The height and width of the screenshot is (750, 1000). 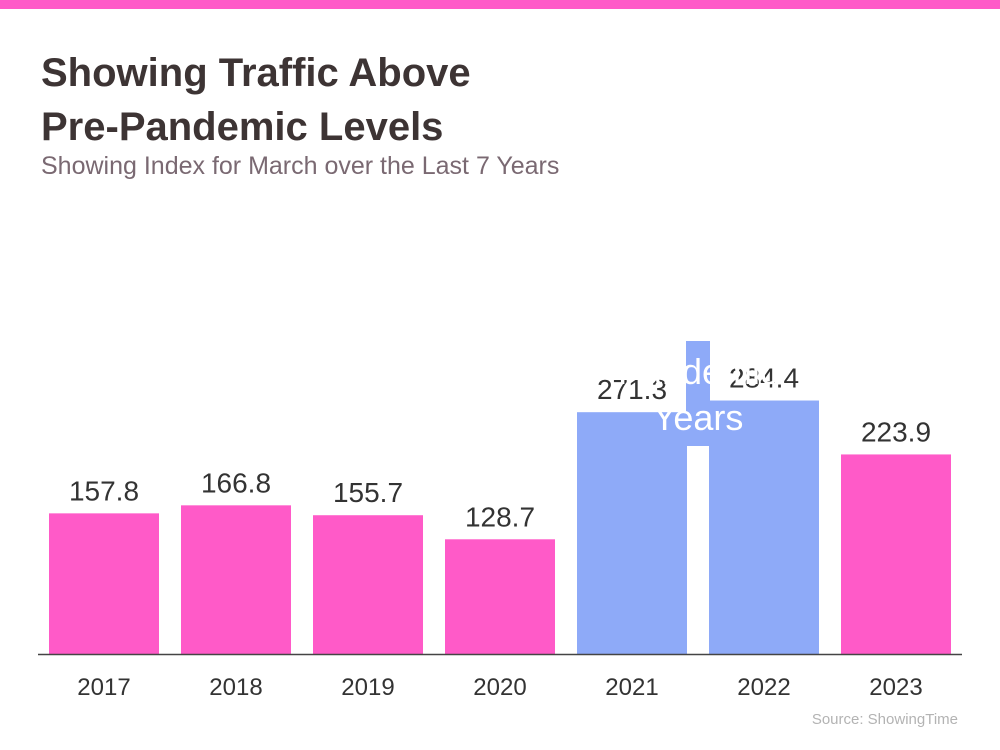 I want to click on chart-title-line-2: Pre-Pandemic Levels, so click(x=242, y=127).